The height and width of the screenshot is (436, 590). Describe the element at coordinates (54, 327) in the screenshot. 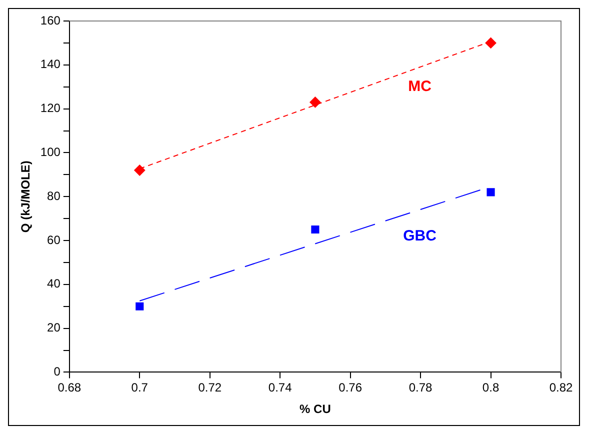

I see `y-tick-label: 20` at that location.